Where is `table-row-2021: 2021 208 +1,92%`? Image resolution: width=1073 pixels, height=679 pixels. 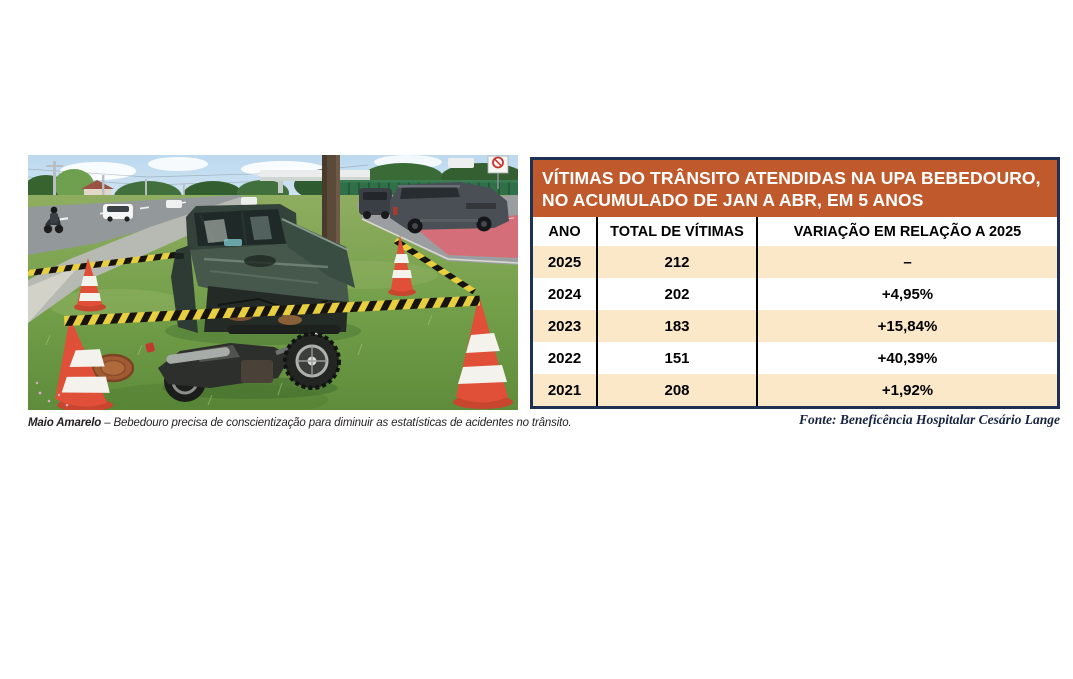 table-row-2021: 2021 208 +1,92% is located at coordinates (795, 390).